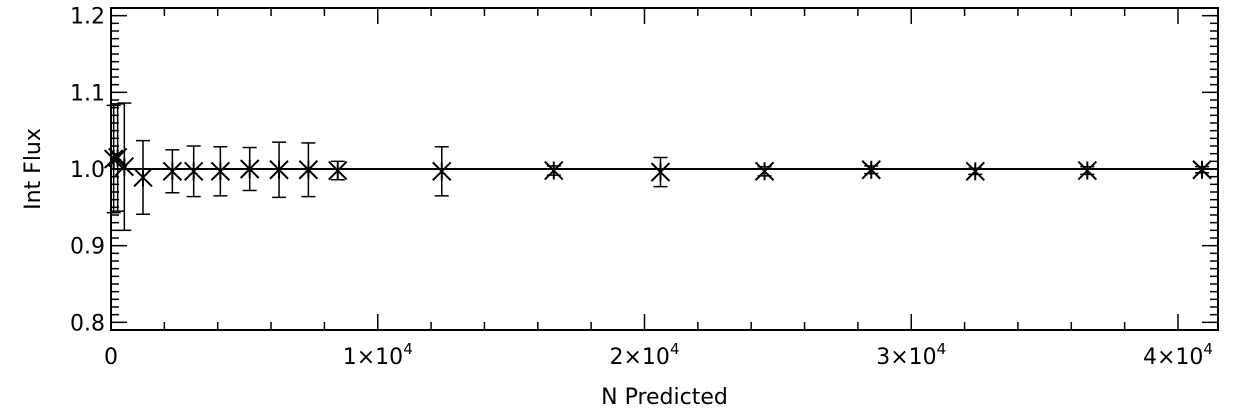 The height and width of the screenshot is (414, 1235). What do you see at coordinates (87, 93) in the screenshot?
I see `y-tick-label: 1.1` at bounding box center [87, 93].